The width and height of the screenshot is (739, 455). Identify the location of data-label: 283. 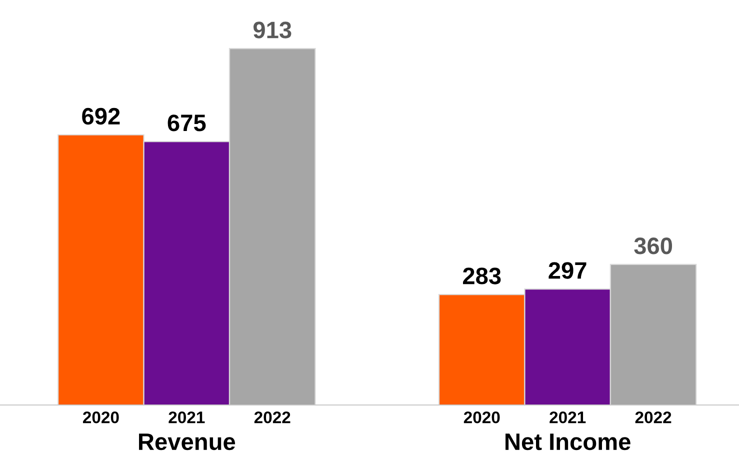
(482, 276).